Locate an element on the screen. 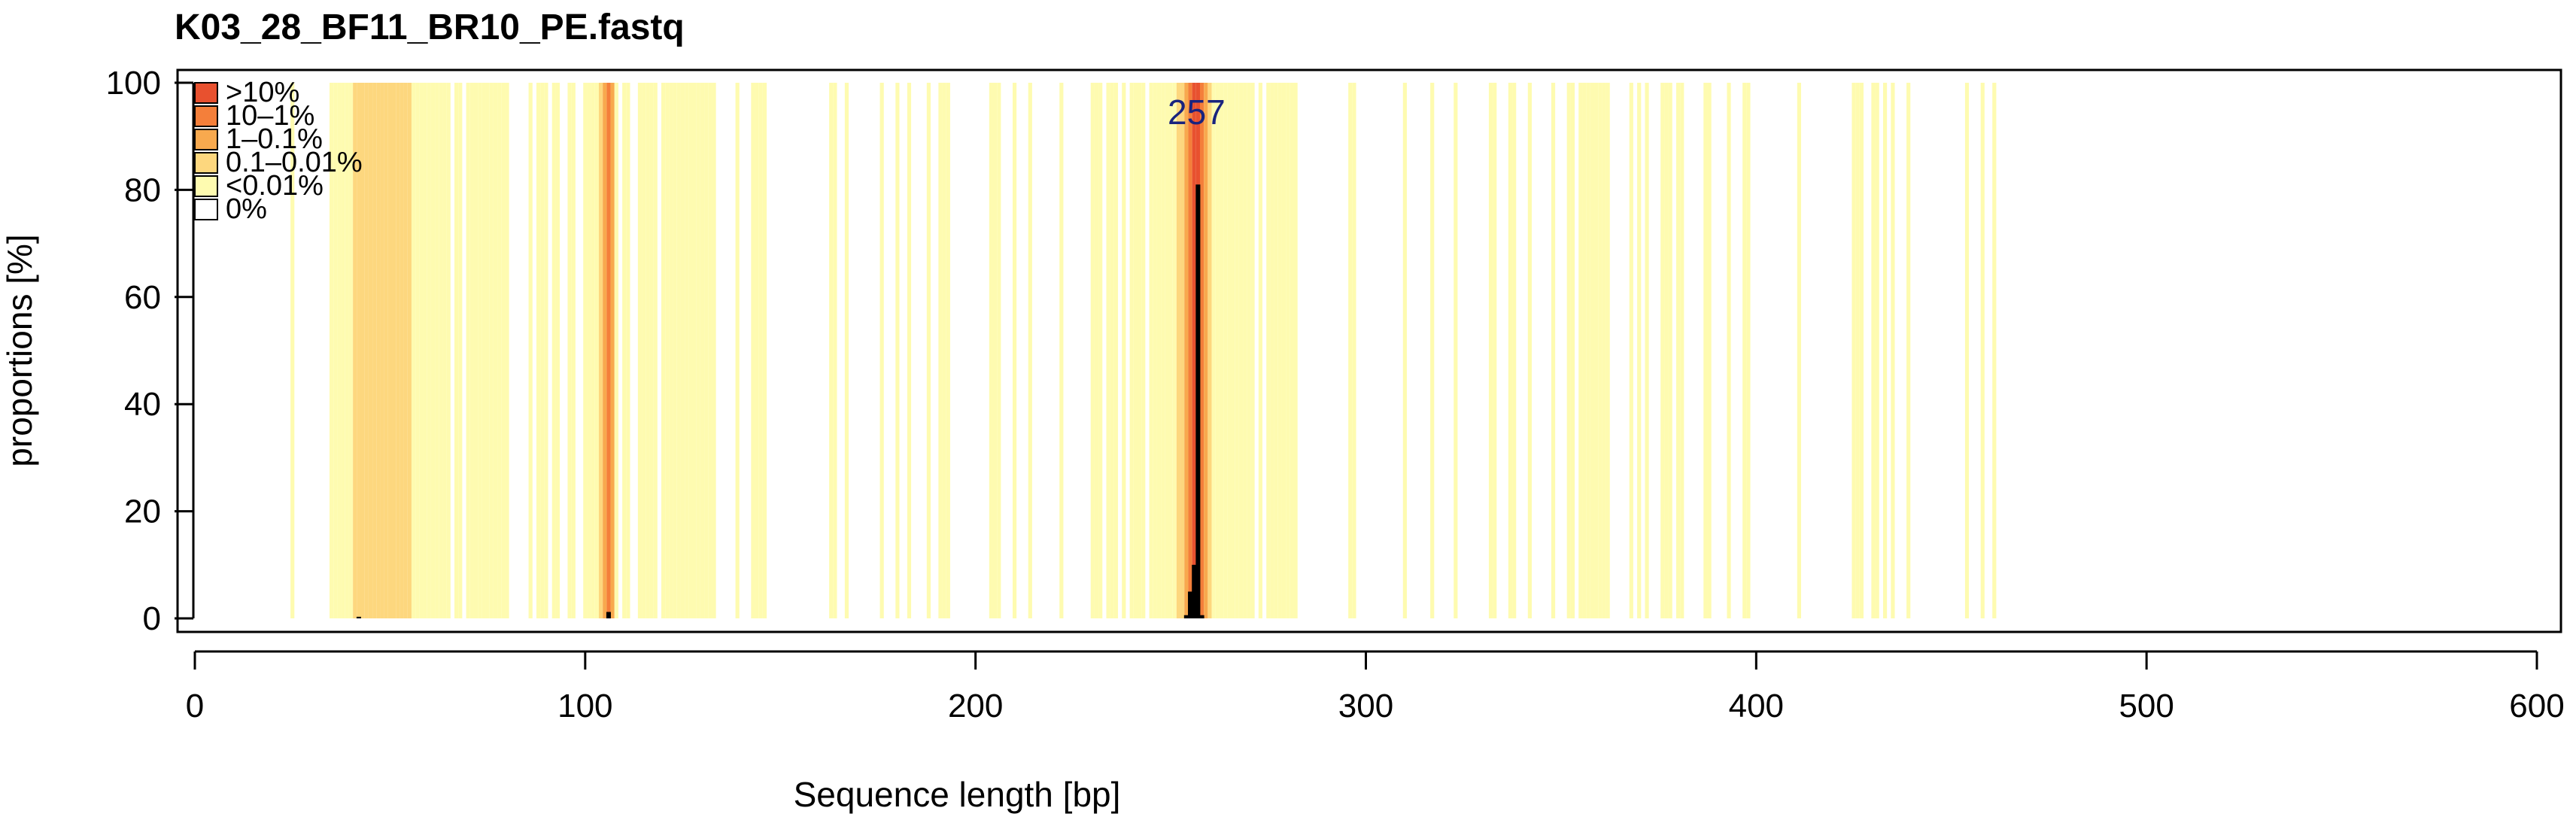  x-tick-label: 500 is located at coordinates (2146, 706).